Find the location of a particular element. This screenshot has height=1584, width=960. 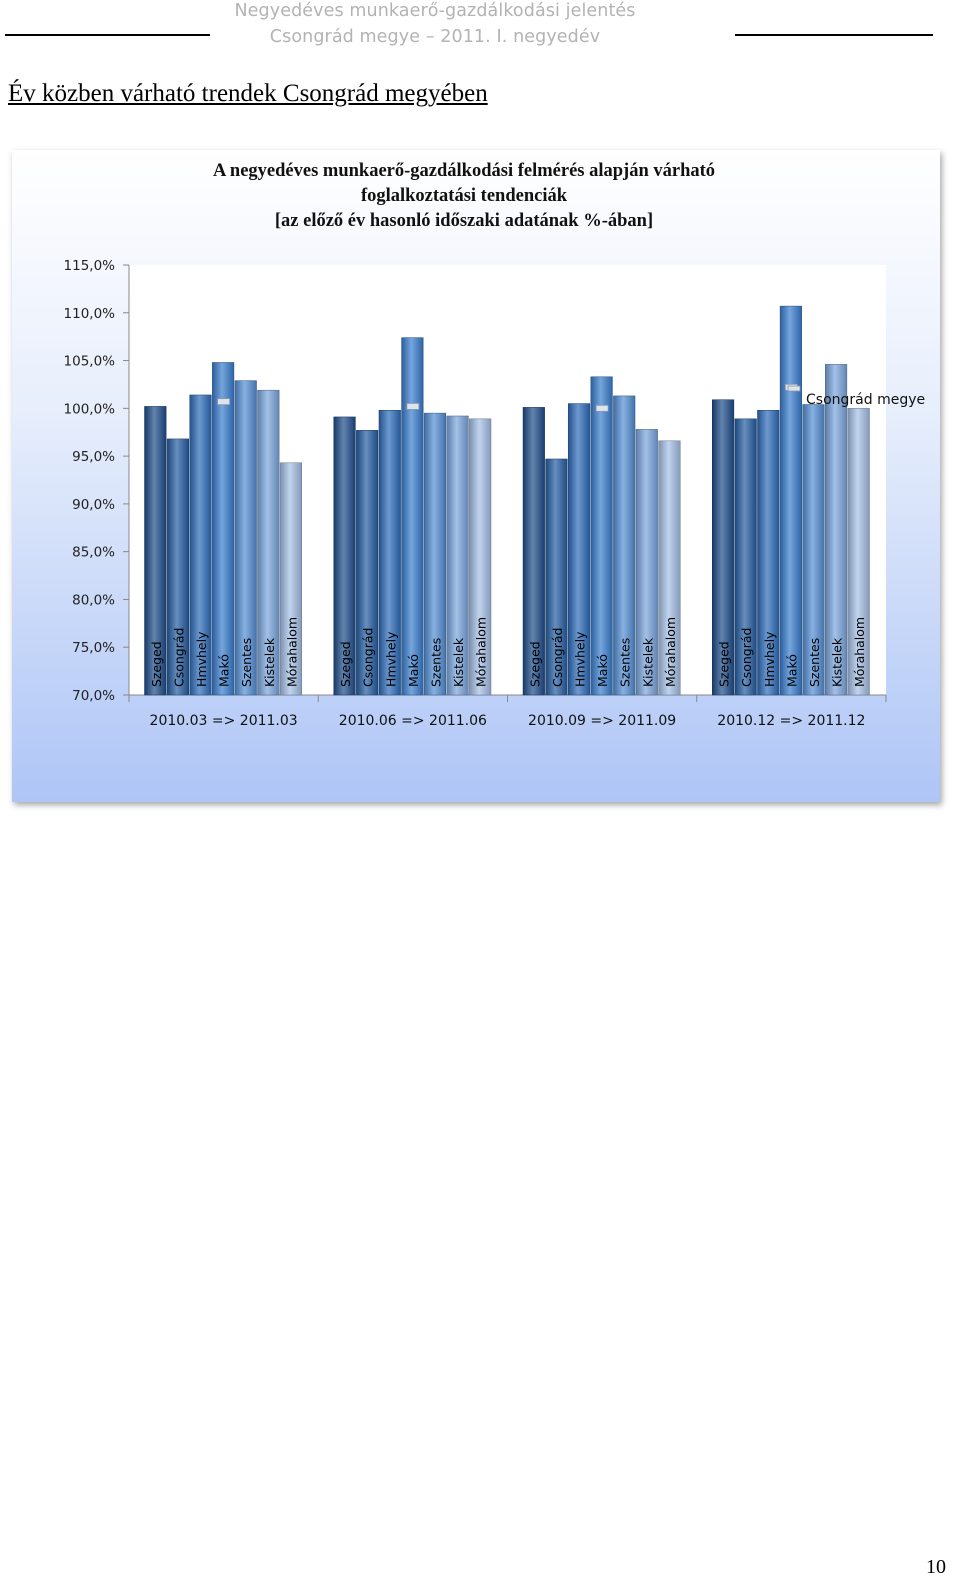

y-tick-label: 100,0% is located at coordinates (90, 409).